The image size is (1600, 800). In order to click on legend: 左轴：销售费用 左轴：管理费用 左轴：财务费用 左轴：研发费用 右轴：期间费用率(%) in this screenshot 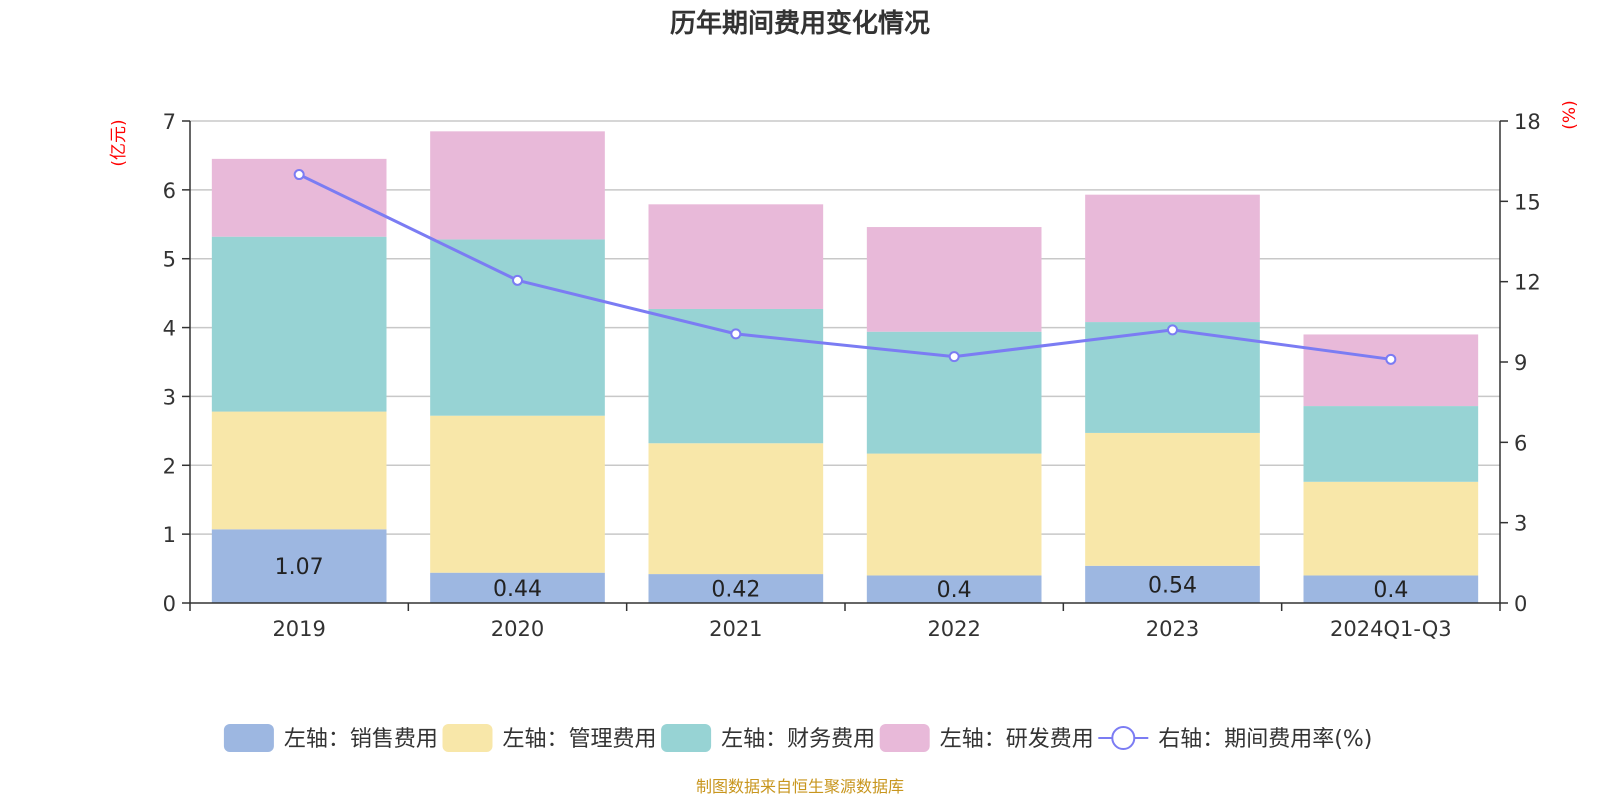, I will do `click(797, 738)`.